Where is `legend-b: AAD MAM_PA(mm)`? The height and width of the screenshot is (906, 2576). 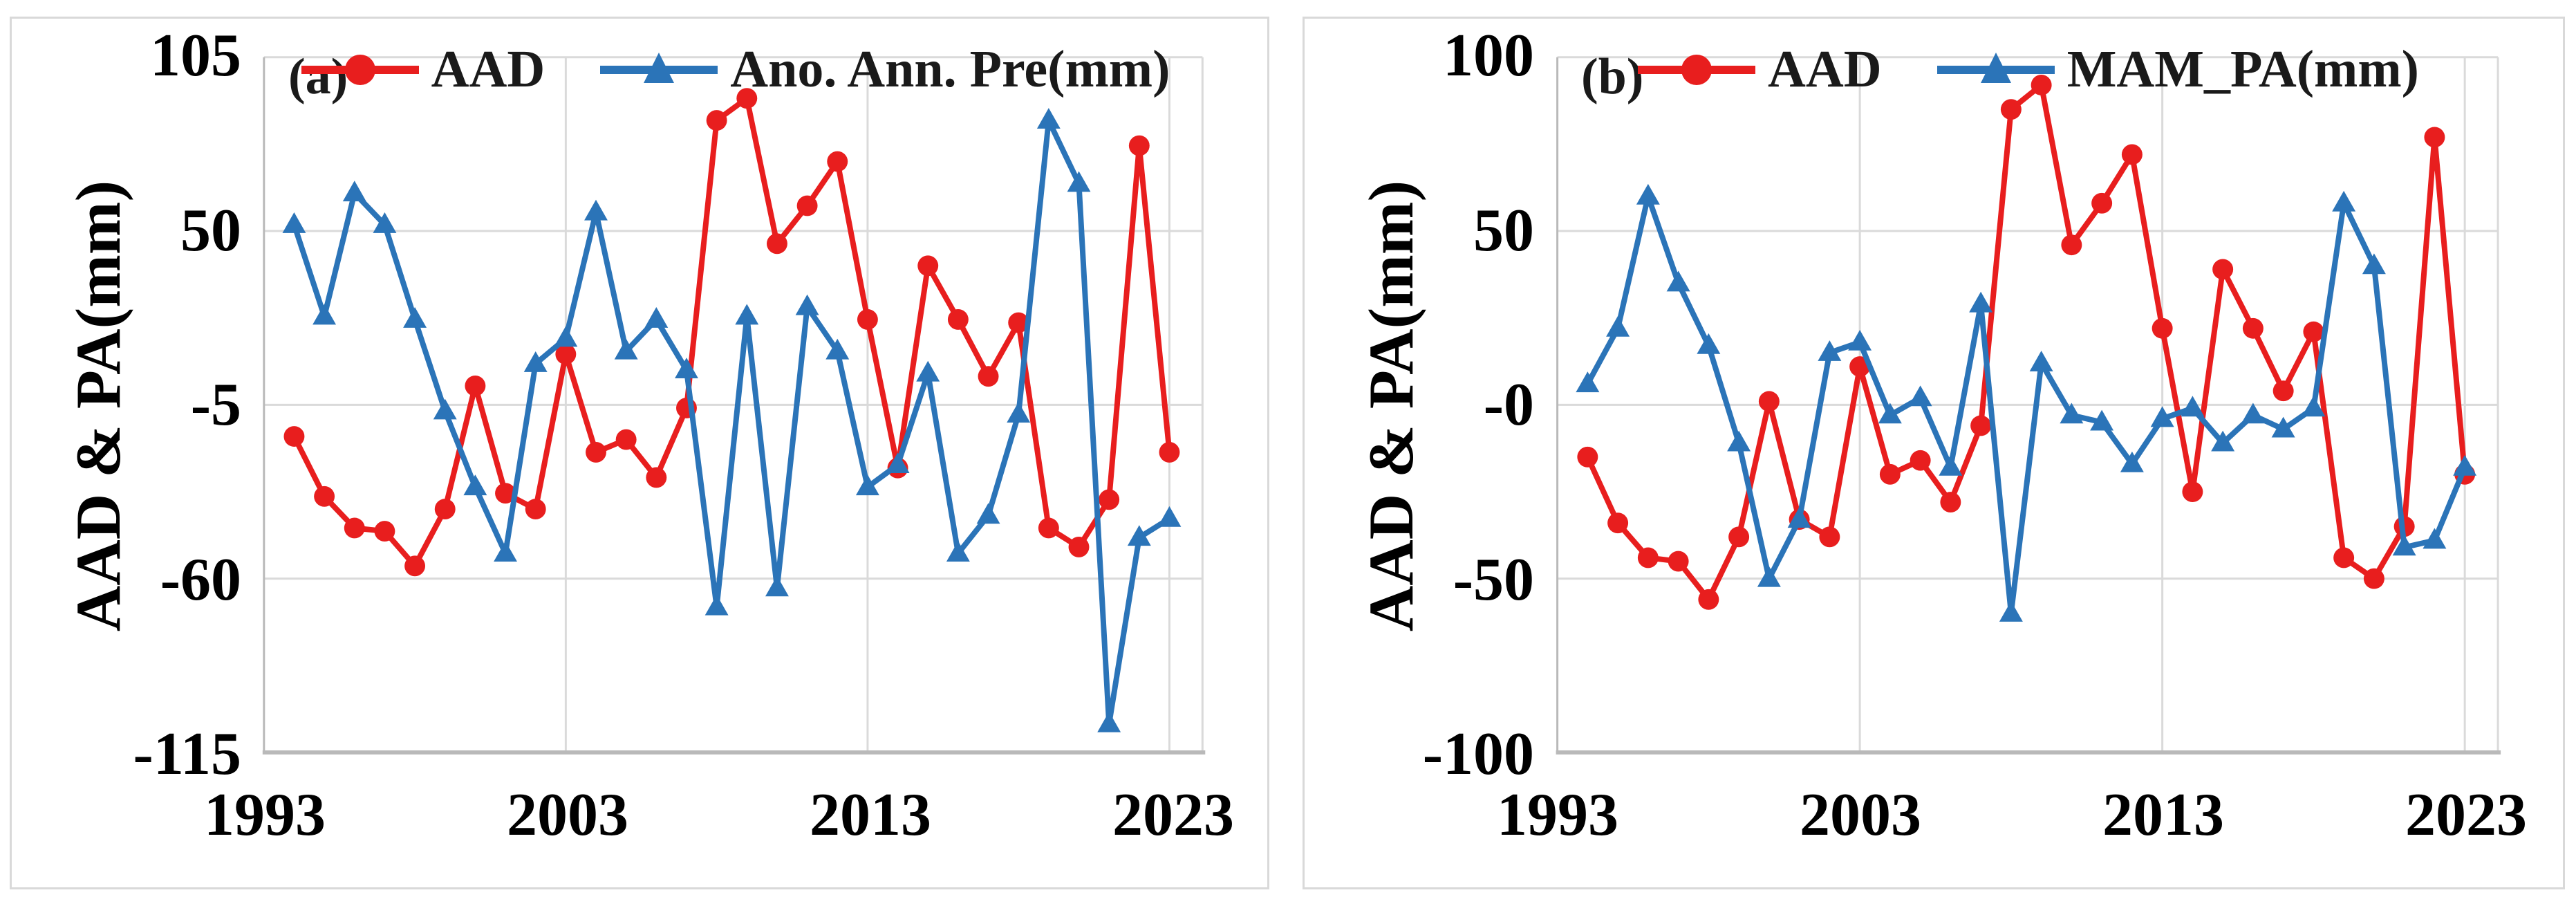
legend-b: AAD MAM_PA(mm) is located at coordinates (2028, 70).